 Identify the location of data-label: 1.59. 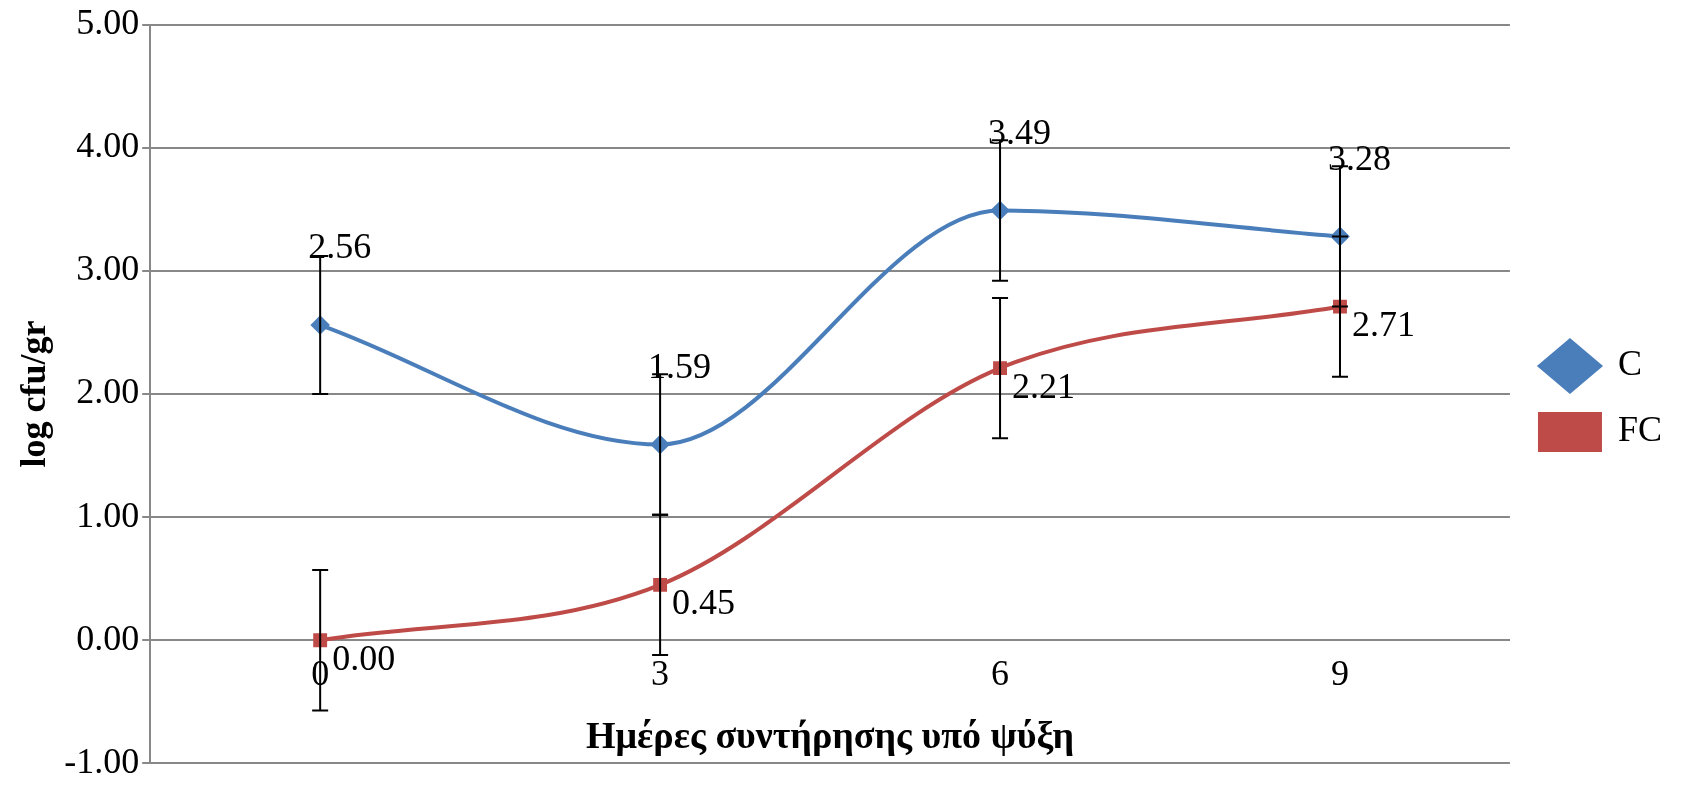
(680, 365).